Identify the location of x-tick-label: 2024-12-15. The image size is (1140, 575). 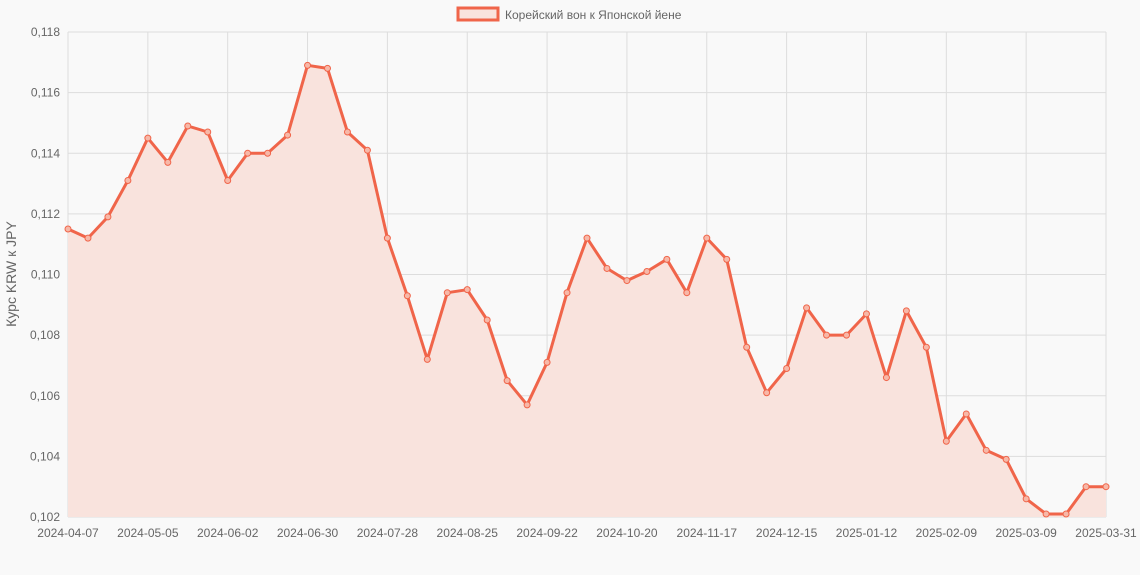
(787, 533).